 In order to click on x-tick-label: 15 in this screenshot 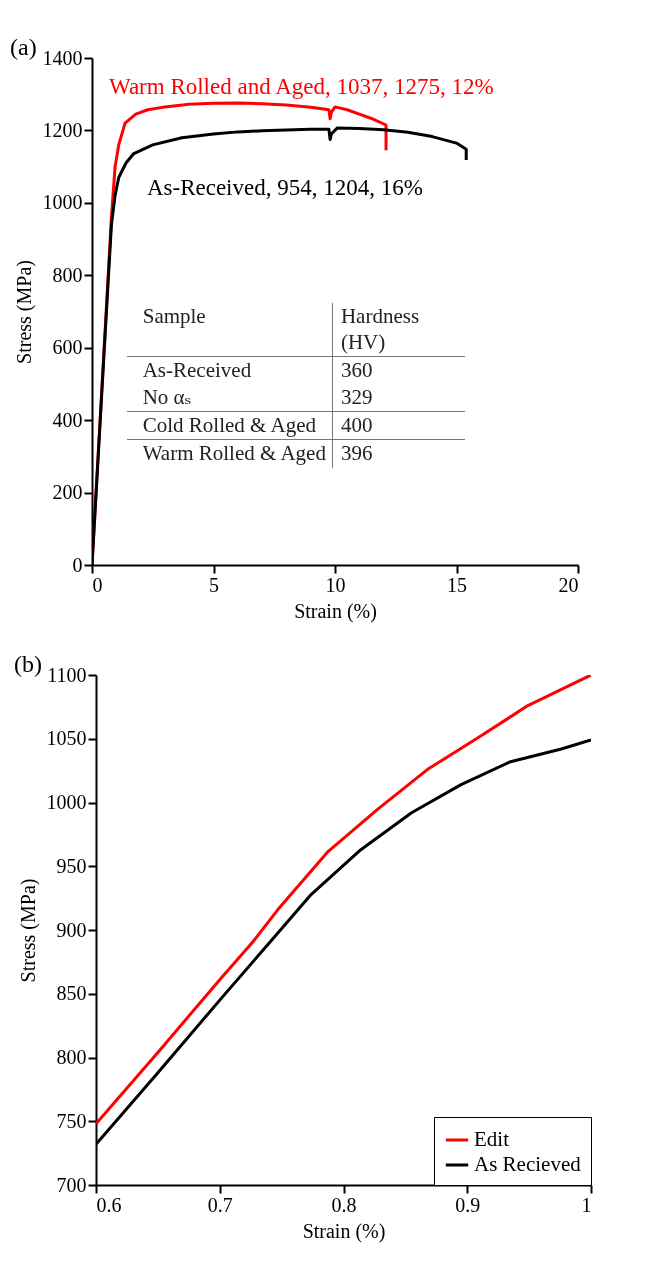, I will do `click(457, 584)`.